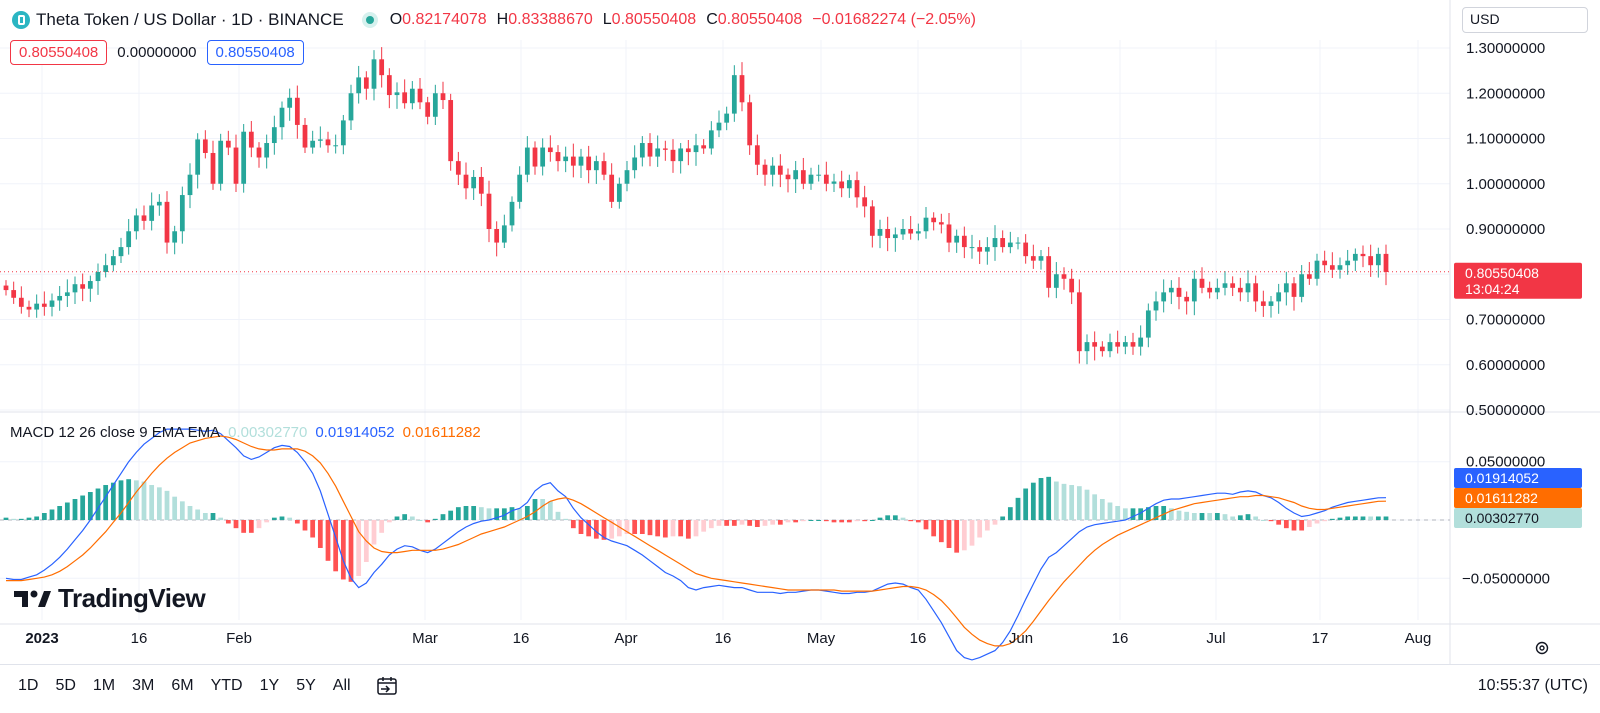 The height and width of the screenshot is (713, 1600). What do you see at coordinates (28, 685) in the screenshot?
I see `timeframe-1d: 1D` at bounding box center [28, 685].